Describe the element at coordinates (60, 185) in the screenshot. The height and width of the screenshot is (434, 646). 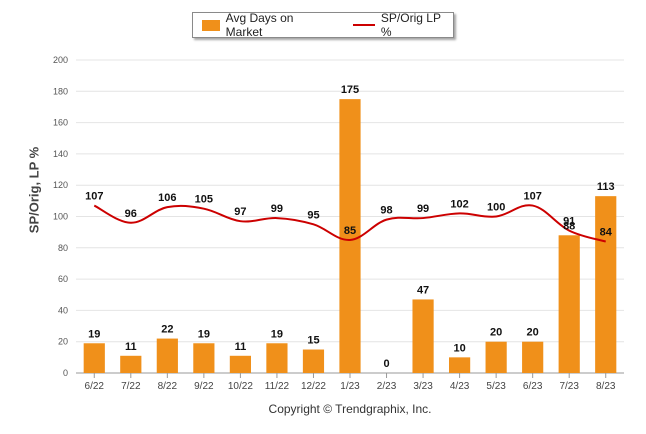
I see `y-tick-label: 120` at that location.